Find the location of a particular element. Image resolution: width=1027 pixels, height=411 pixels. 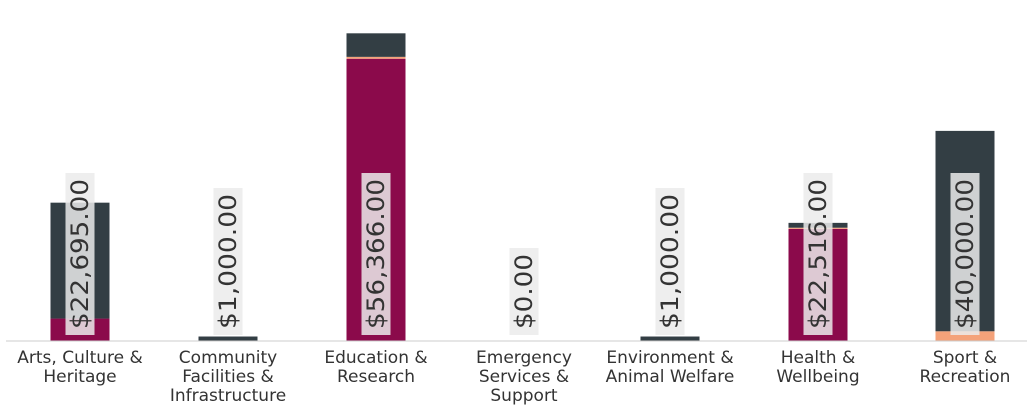

category-label-line: Community is located at coordinates (228, 358).